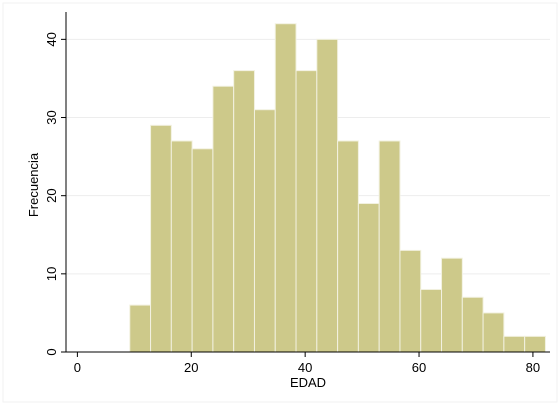  What do you see at coordinates (191, 367) in the screenshot?
I see `x-tick-label: 20` at bounding box center [191, 367].